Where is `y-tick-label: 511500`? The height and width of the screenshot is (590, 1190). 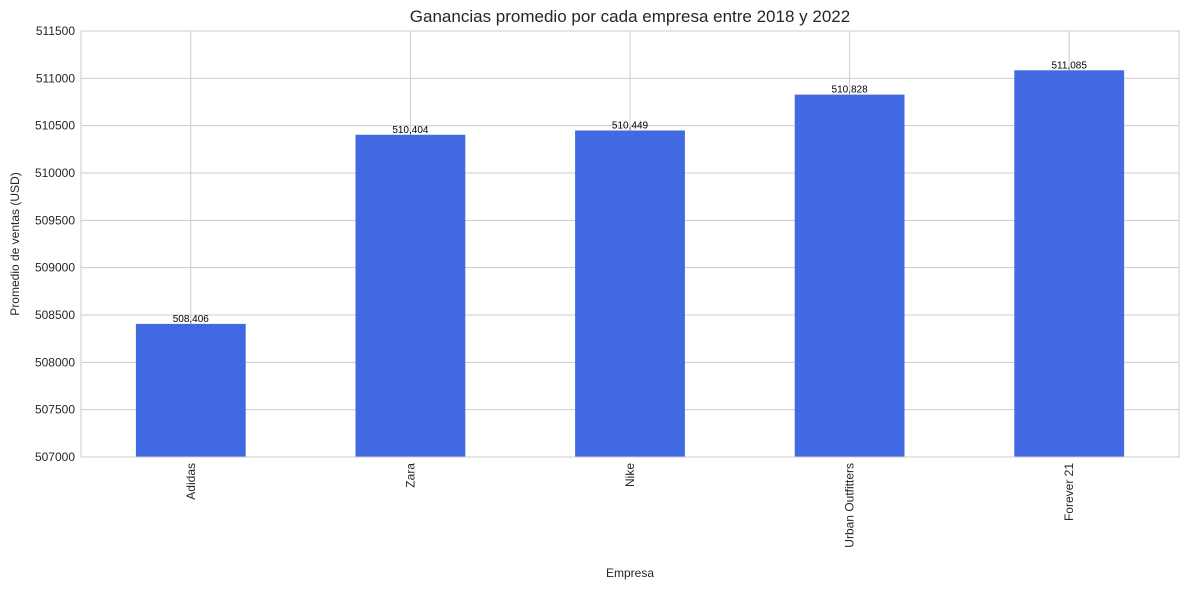
y-tick-label: 511500 is located at coordinates (55, 31).